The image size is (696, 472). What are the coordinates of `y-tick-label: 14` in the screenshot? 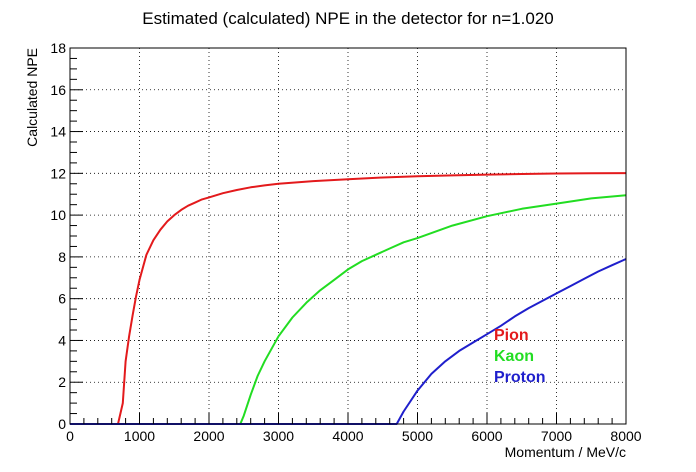 It's located at (58, 132).